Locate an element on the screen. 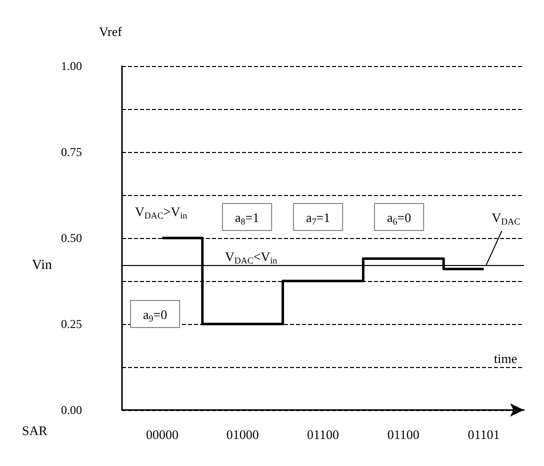 The height and width of the screenshot is (466, 544). x-tick-label: 00000 is located at coordinates (162, 434).